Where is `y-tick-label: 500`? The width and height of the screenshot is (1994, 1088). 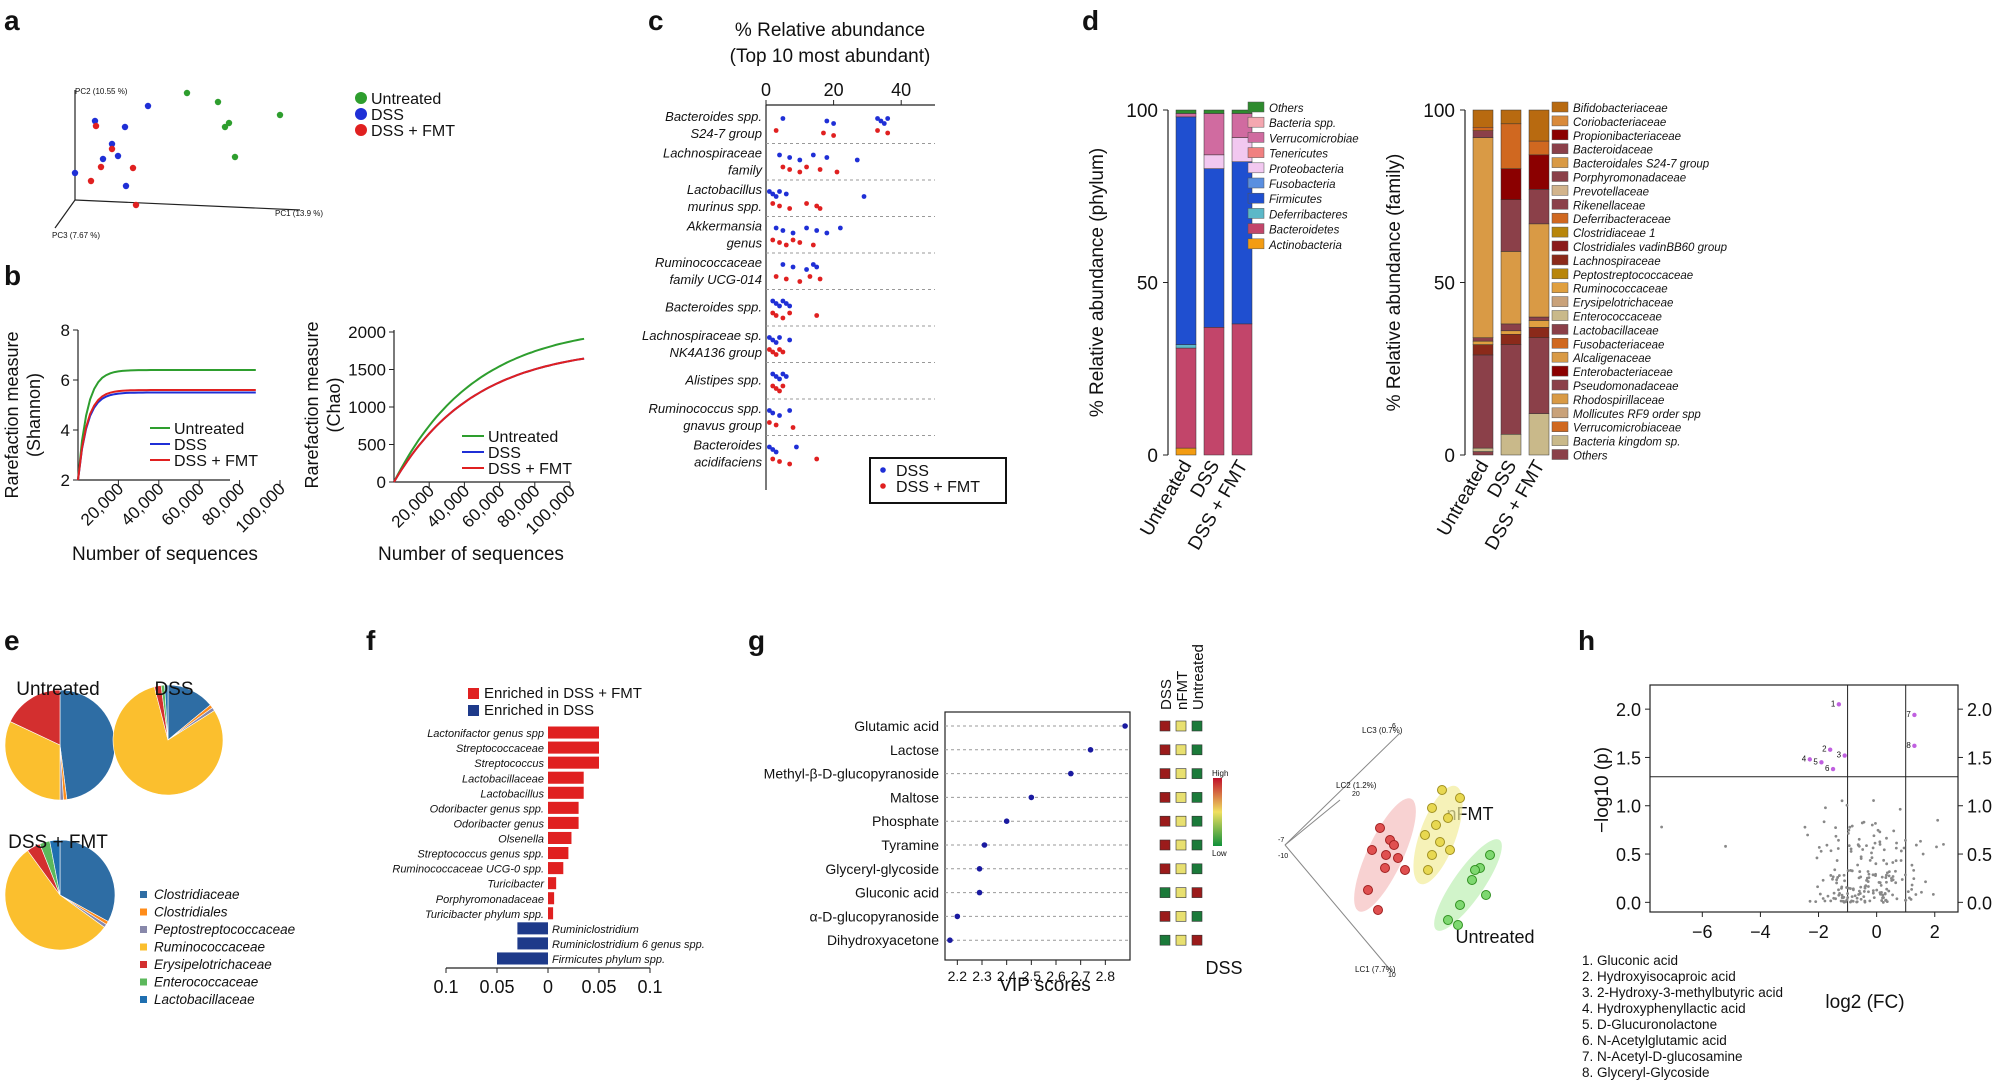 y-tick-label: 500 is located at coordinates (372, 445).